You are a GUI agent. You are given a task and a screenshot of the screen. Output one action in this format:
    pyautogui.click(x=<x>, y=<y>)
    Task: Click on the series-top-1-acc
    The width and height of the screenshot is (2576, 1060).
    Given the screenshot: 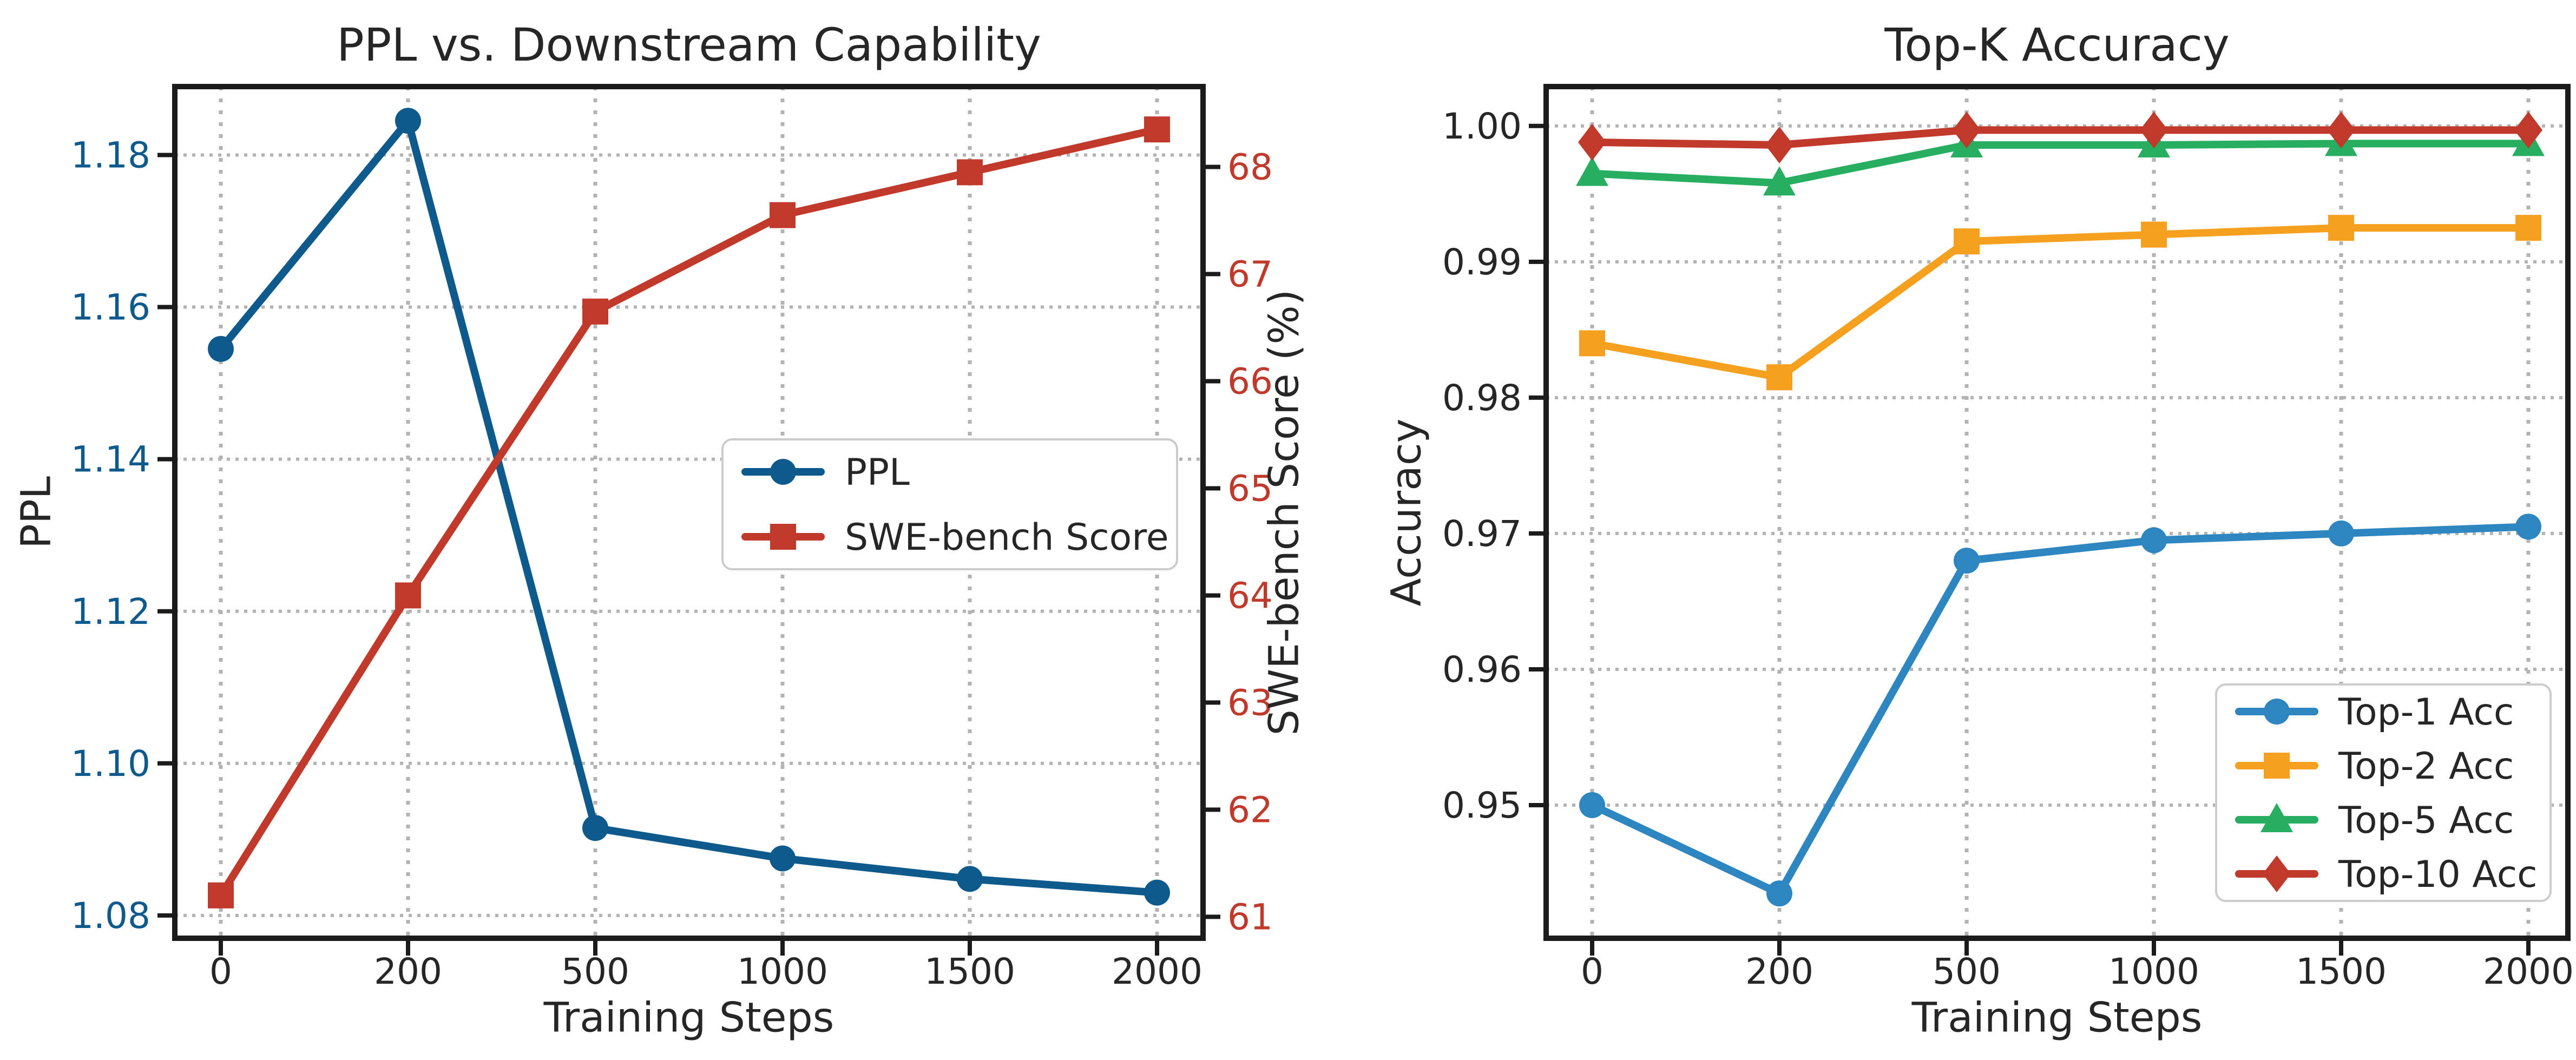 What is the action you would take?
    pyautogui.click(x=2060, y=710)
    